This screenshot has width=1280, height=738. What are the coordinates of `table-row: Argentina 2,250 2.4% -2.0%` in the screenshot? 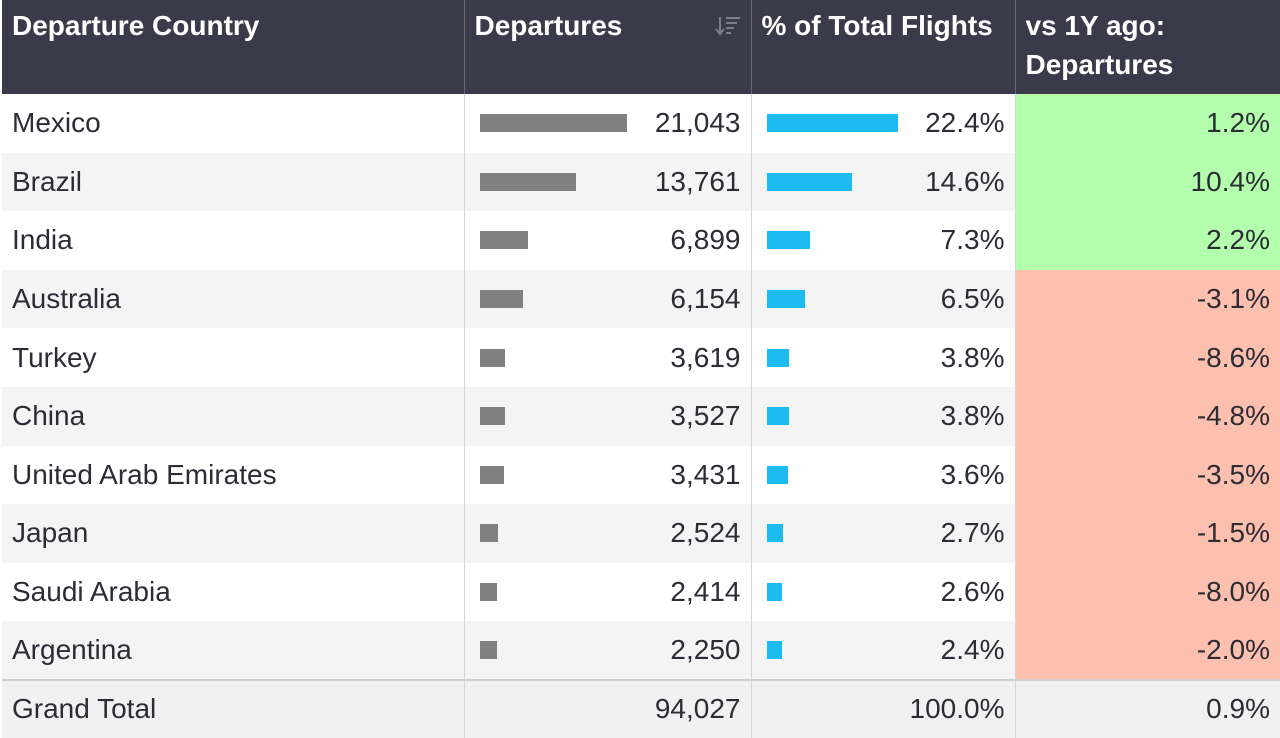 It's located at (641, 650).